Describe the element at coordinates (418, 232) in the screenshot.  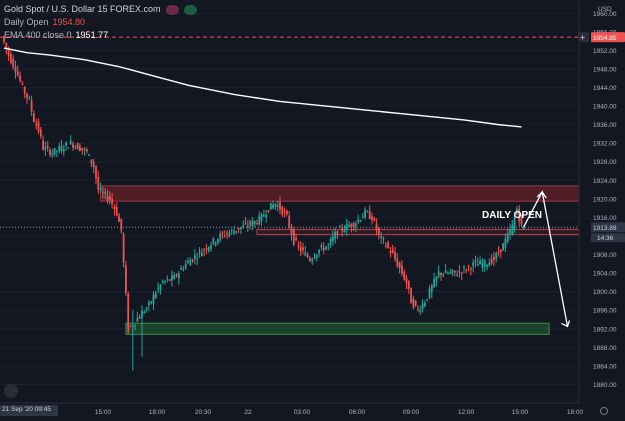
I see `minor-zone` at that location.